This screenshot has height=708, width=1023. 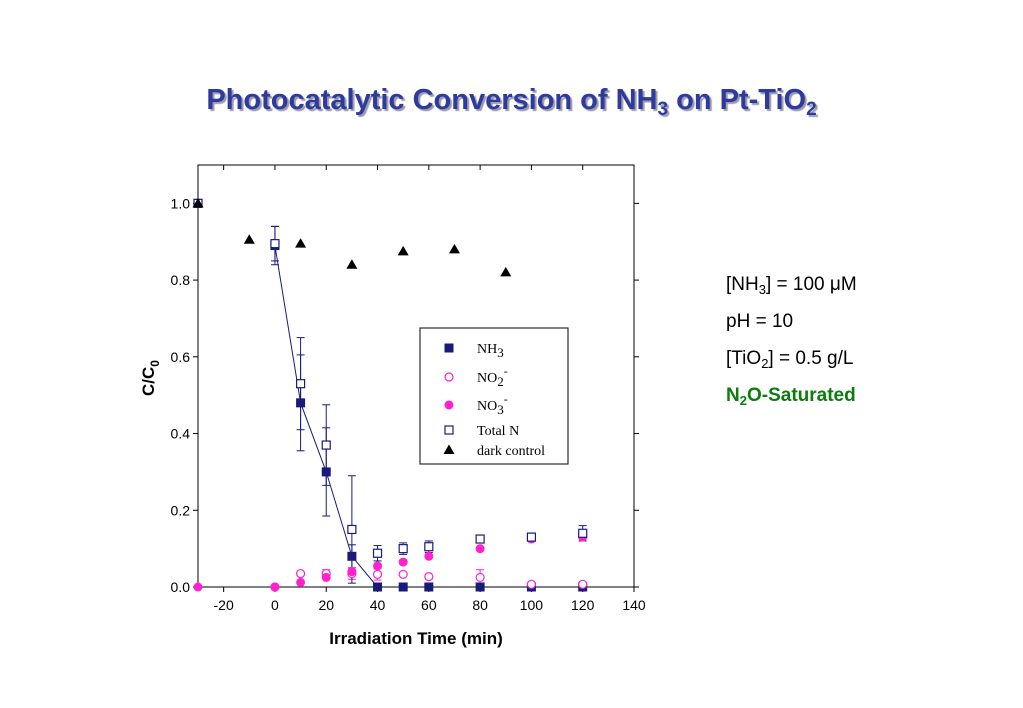 What do you see at coordinates (532, 605) in the screenshot?
I see `x-tick-label: 100` at bounding box center [532, 605].